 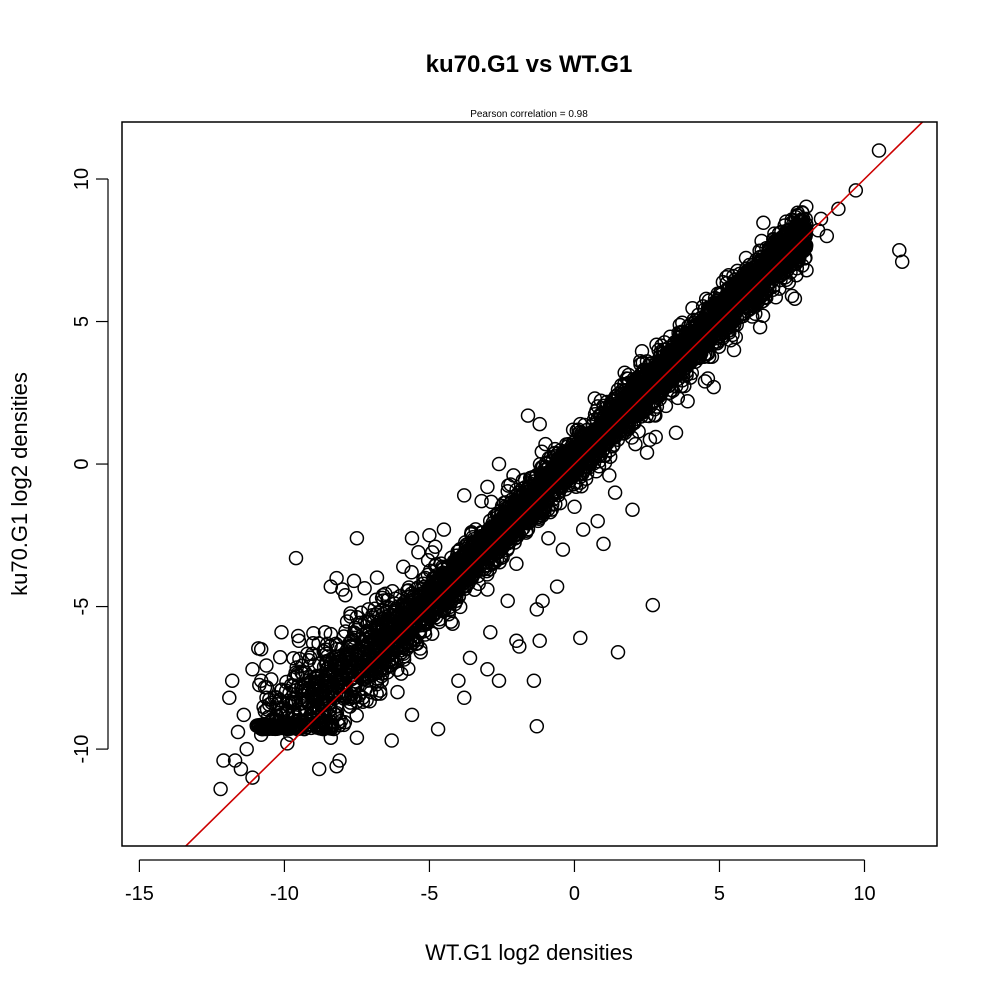 I want to click on y-tick-label: 5, so click(x=82, y=321).